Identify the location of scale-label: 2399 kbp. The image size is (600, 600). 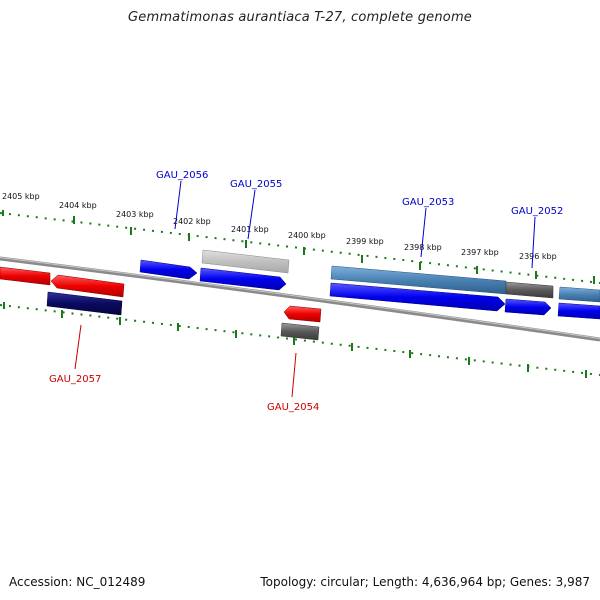
(365, 241).